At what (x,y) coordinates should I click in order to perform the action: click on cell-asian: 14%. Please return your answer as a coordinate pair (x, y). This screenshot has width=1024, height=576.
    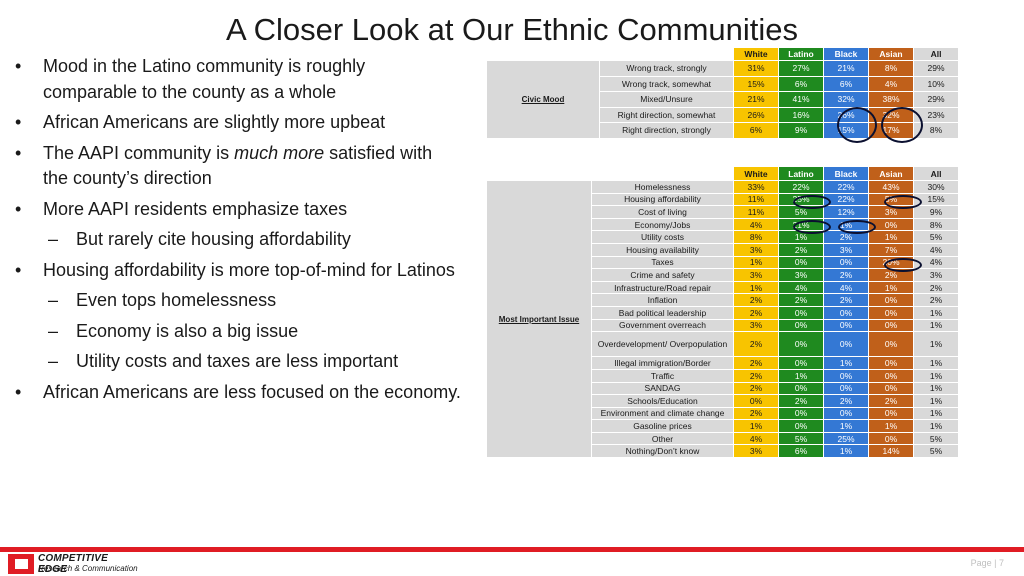
    Looking at the image, I should click on (891, 451).